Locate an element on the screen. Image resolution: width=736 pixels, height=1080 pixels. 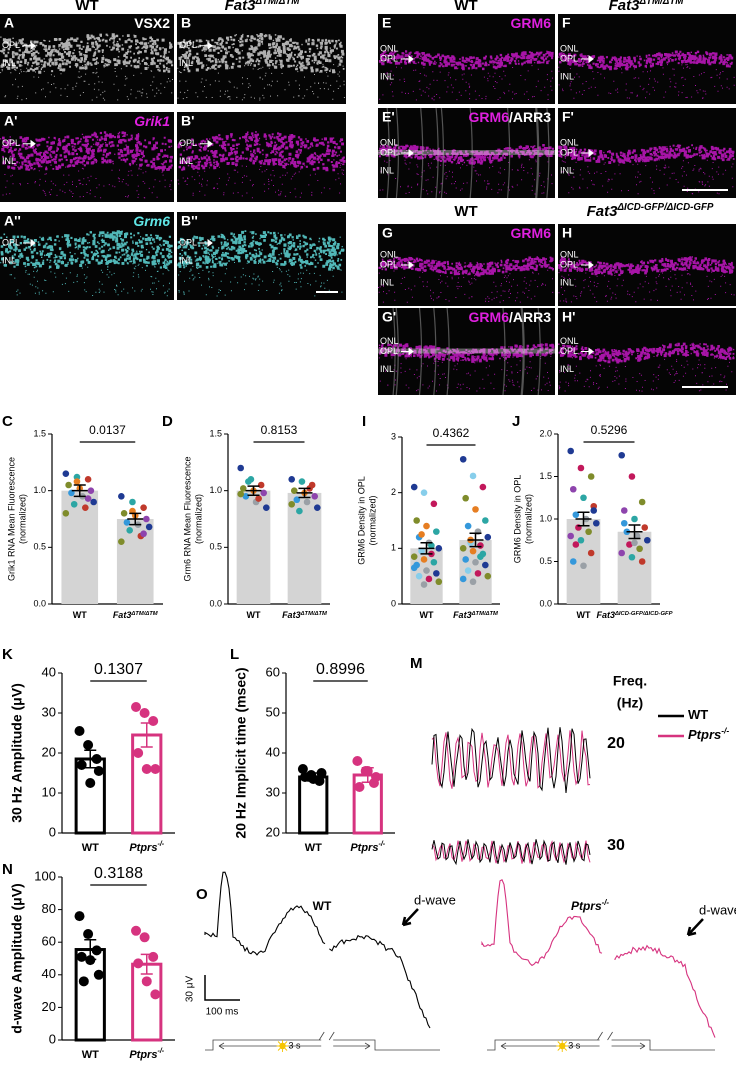
panel-letter: A' is located at coordinates (10, 121).